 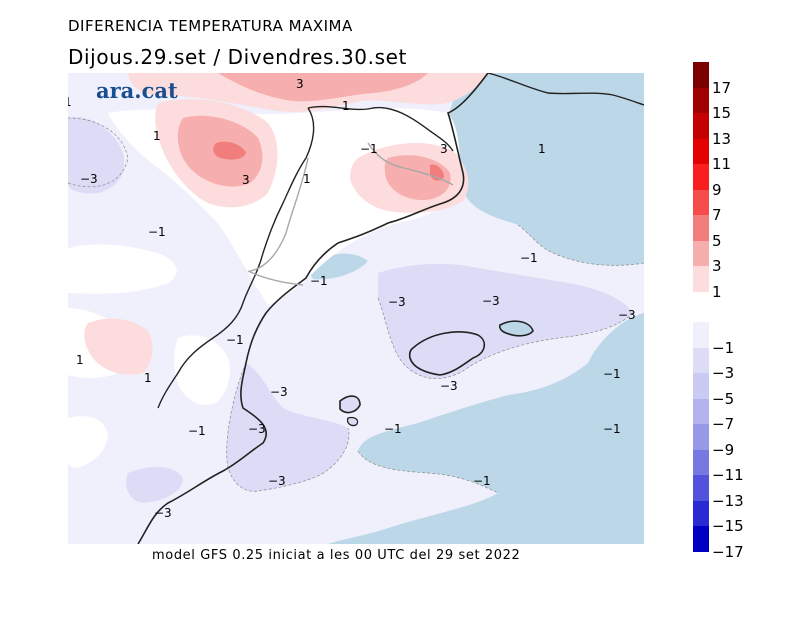 I want to click on legend-label: 9, so click(x=717, y=189).